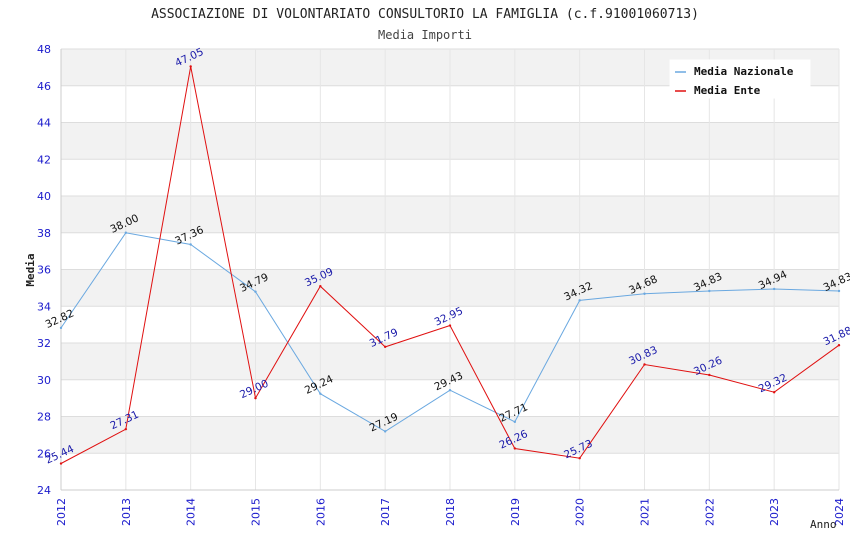  What do you see at coordinates (44, 233) in the screenshot?
I see `y-tick-label: 38` at bounding box center [44, 233].